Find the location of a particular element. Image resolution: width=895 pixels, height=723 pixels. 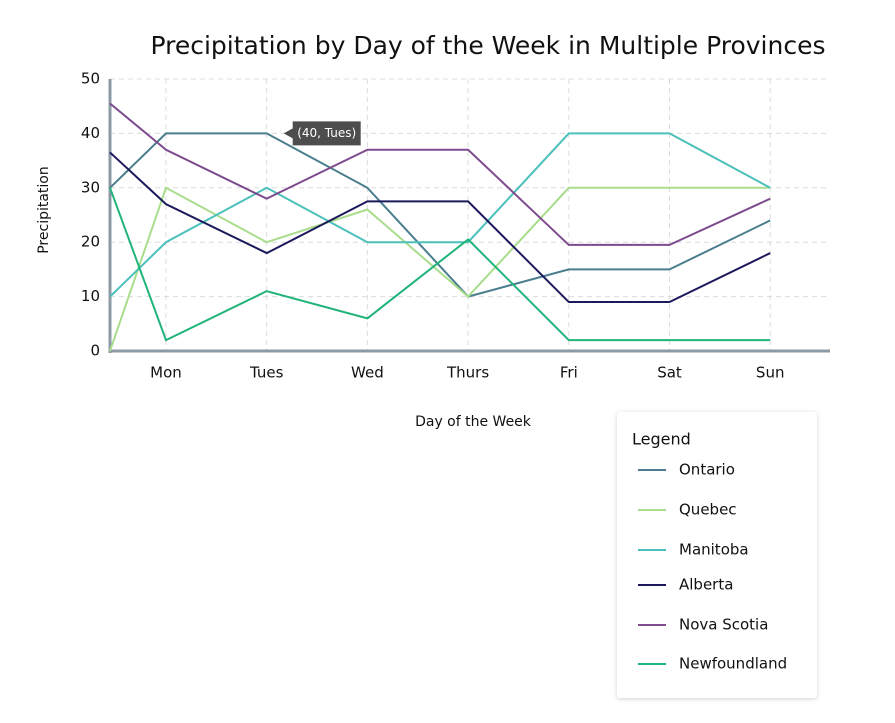

legend-box is located at coordinates (717, 555).